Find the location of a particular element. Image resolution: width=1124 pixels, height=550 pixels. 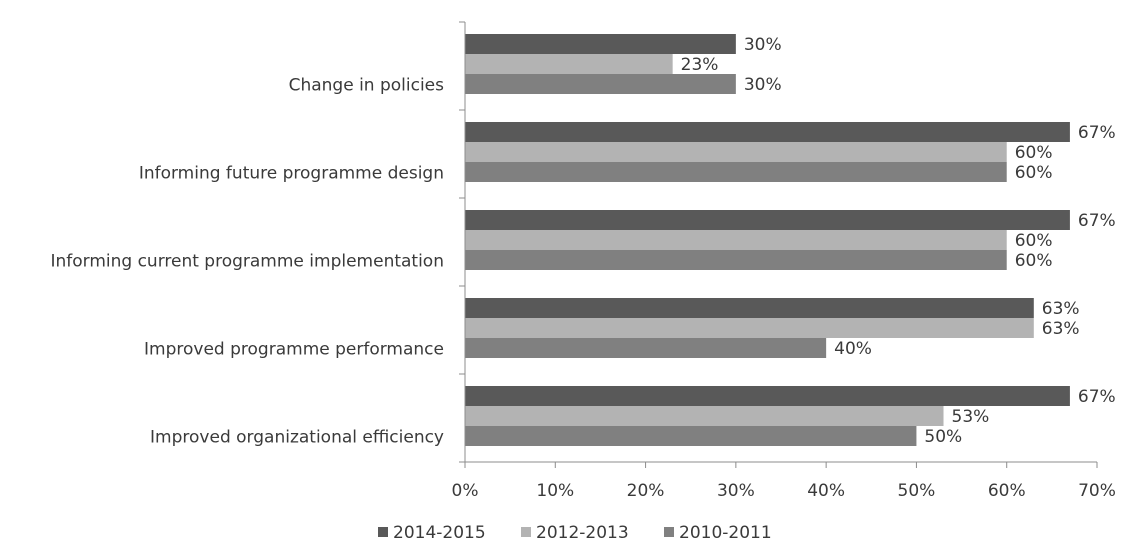

data-label: 50% is located at coordinates (943, 437).